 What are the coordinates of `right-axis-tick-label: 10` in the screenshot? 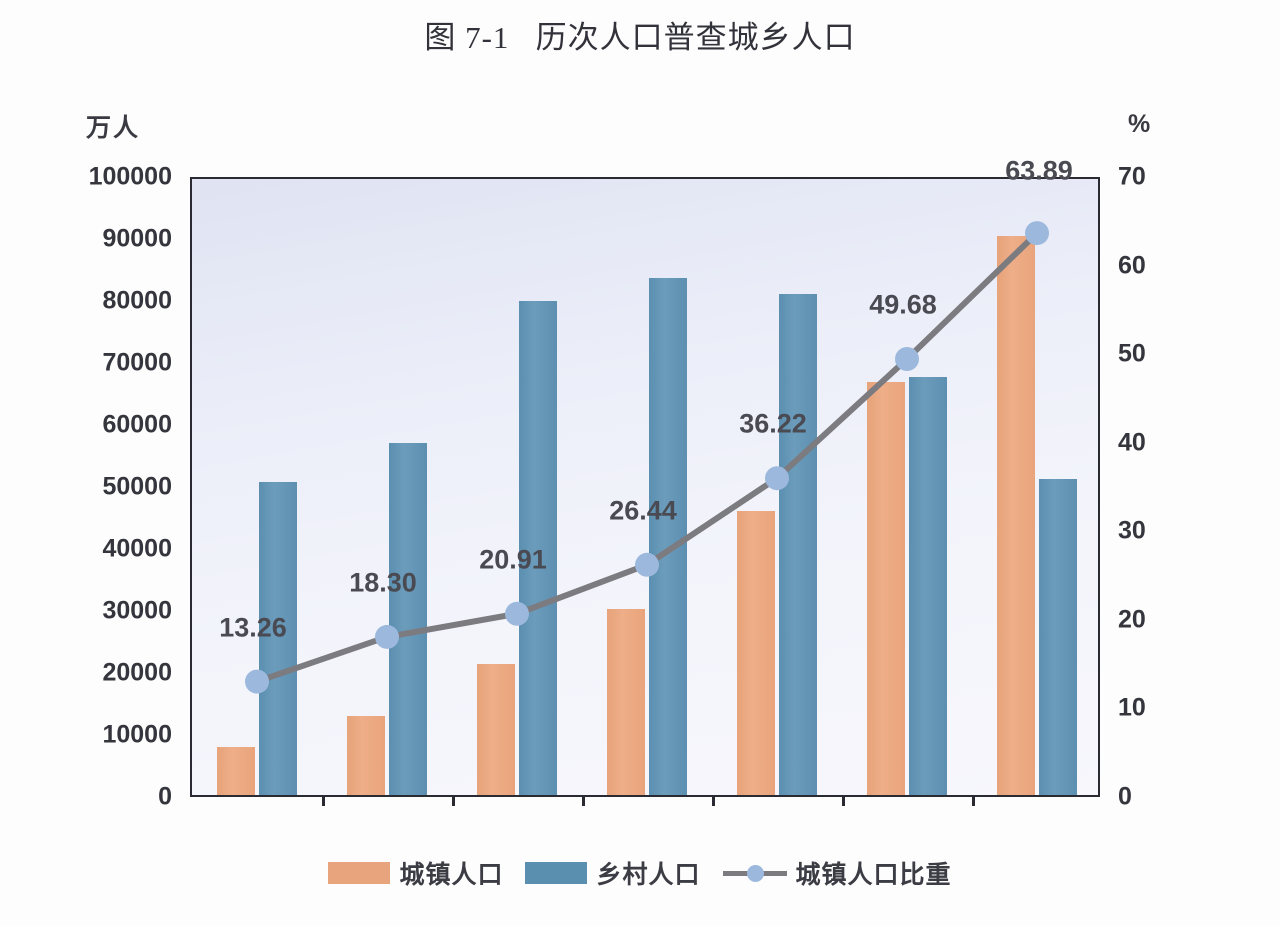 It's located at (1132, 707).